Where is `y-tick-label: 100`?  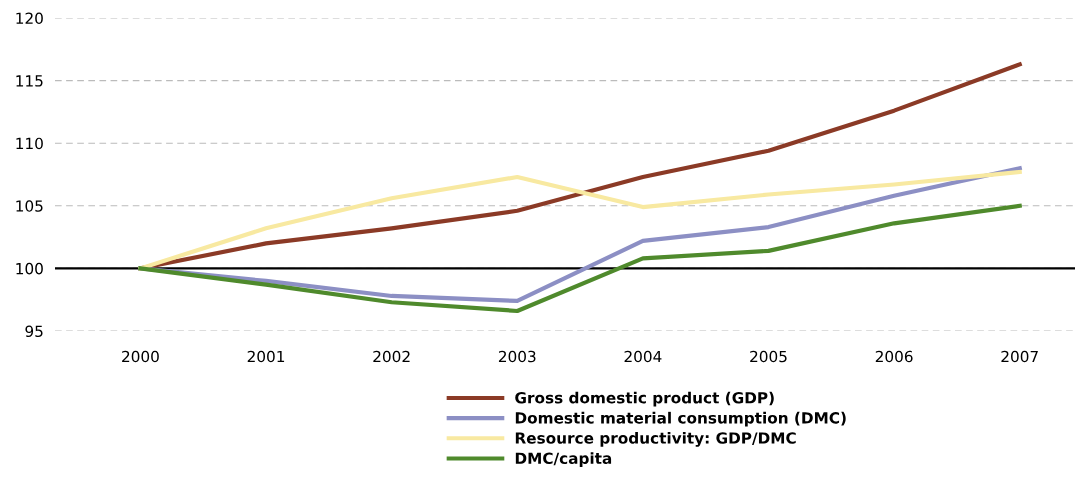 y-tick-label: 100 is located at coordinates (29, 268).